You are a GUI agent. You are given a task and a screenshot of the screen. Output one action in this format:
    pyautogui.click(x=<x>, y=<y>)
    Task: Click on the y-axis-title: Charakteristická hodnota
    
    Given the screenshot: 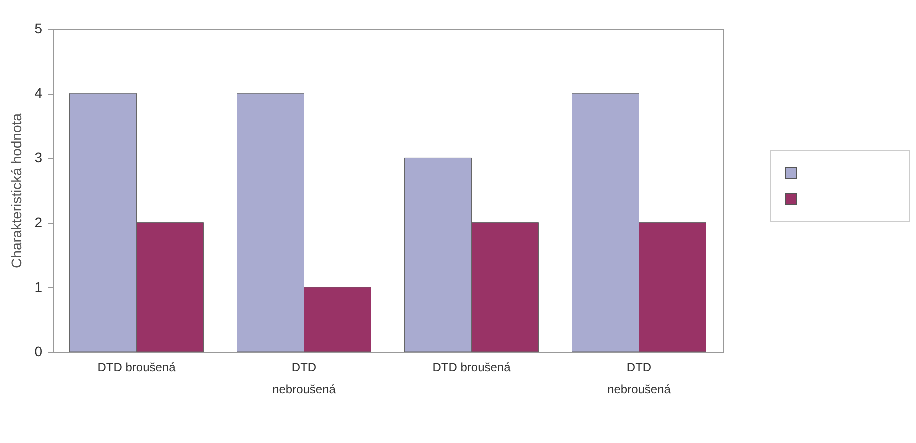 What is the action you would take?
    pyautogui.click(x=16, y=190)
    